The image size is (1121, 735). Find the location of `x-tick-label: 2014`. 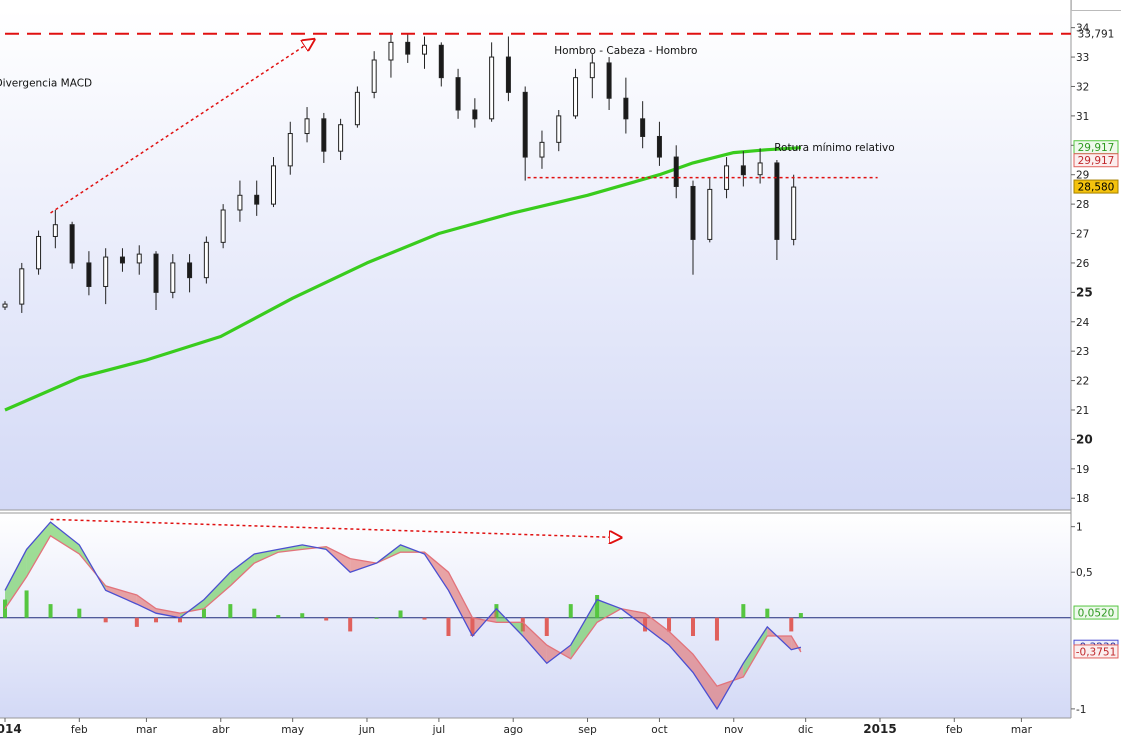

x-tick-label: 2014 is located at coordinates (11, 728).